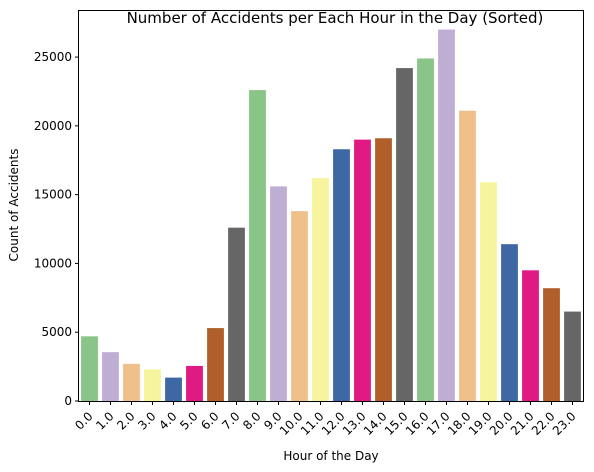 The image size is (594, 472). I want to click on bar-hour-3.0, so click(152, 385).